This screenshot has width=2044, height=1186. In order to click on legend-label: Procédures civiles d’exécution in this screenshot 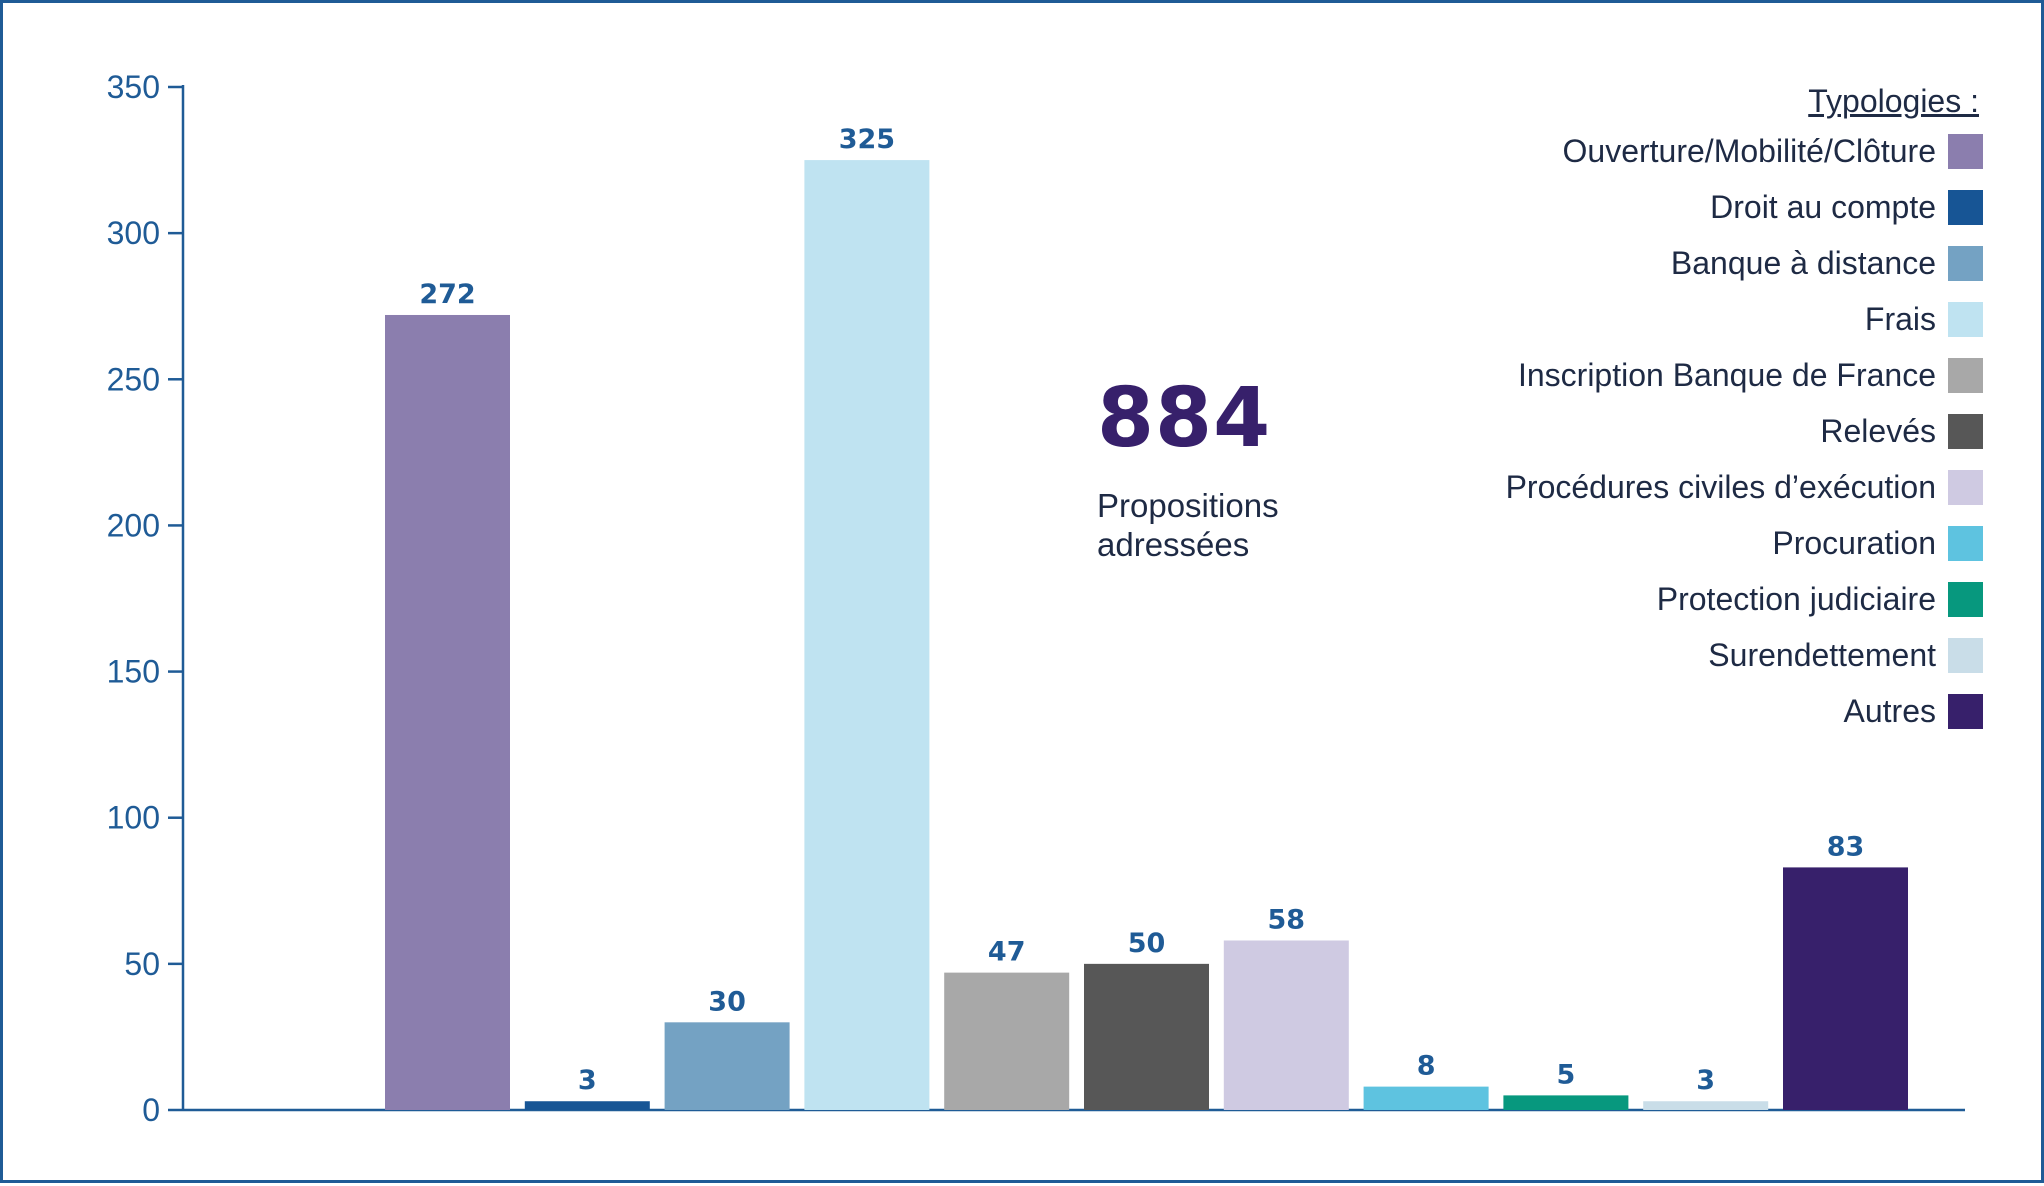, I will do `click(1720, 486)`.